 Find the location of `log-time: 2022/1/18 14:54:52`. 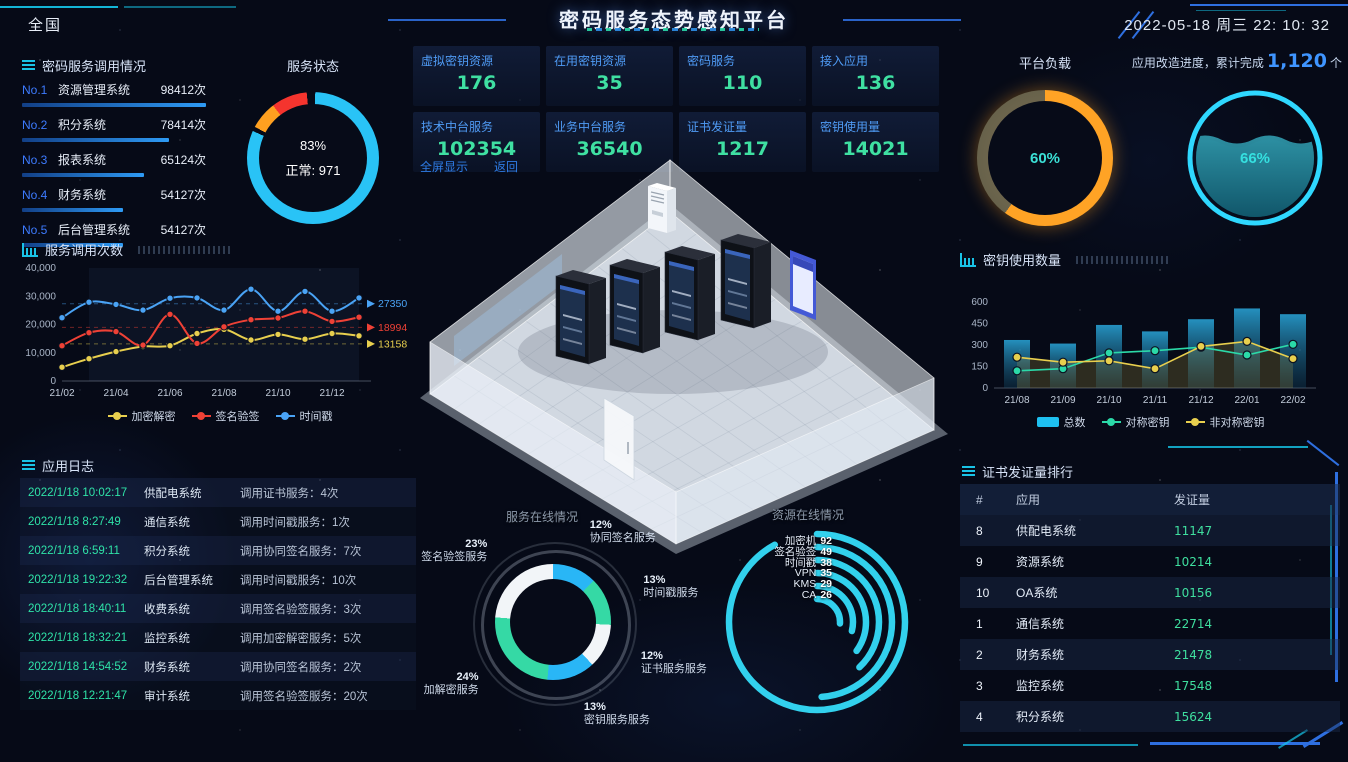

log-time: 2022/1/18 14:54:52 is located at coordinates (78, 666).